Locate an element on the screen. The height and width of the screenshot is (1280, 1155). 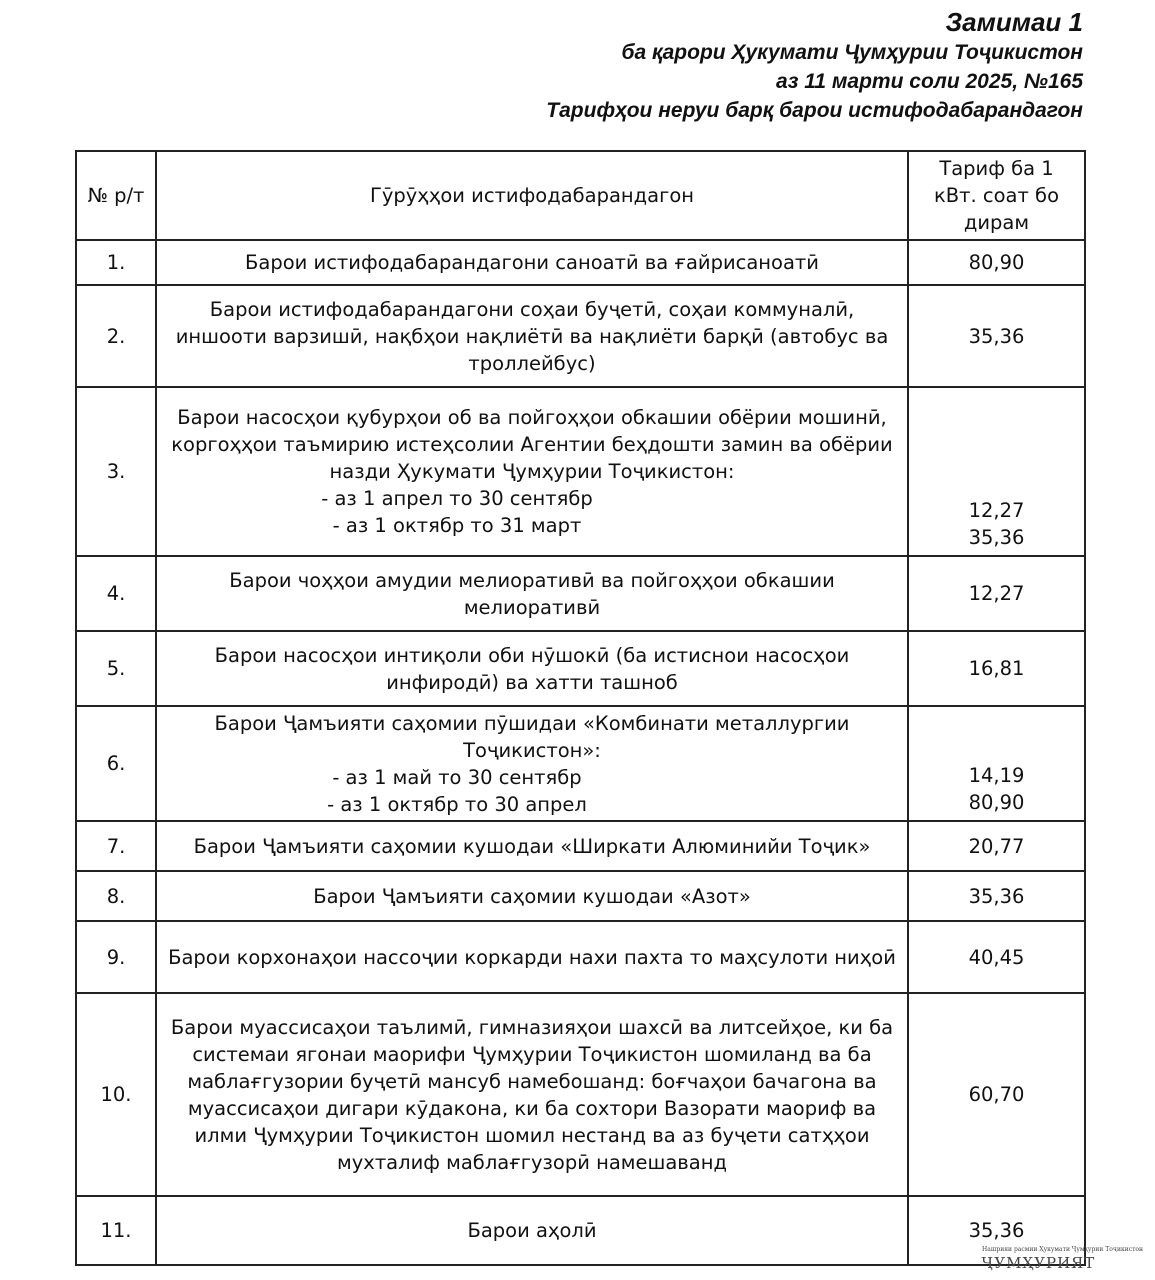
tariff-cell: 40,45 is located at coordinates (996, 957).